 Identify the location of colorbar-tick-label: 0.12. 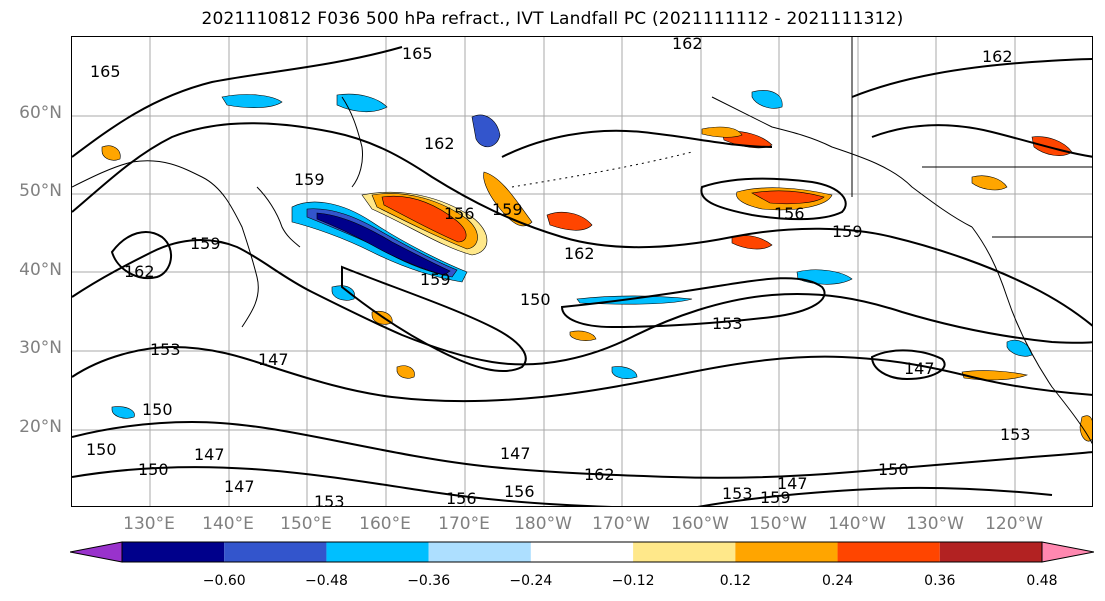
(735, 581).